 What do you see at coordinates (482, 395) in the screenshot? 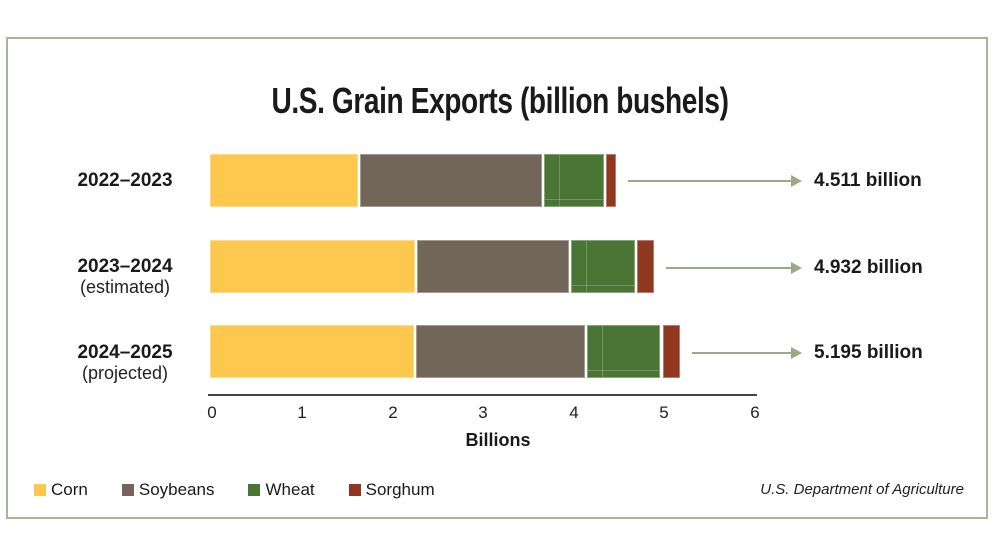
I see `x-axis-line` at bounding box center [482, 395].